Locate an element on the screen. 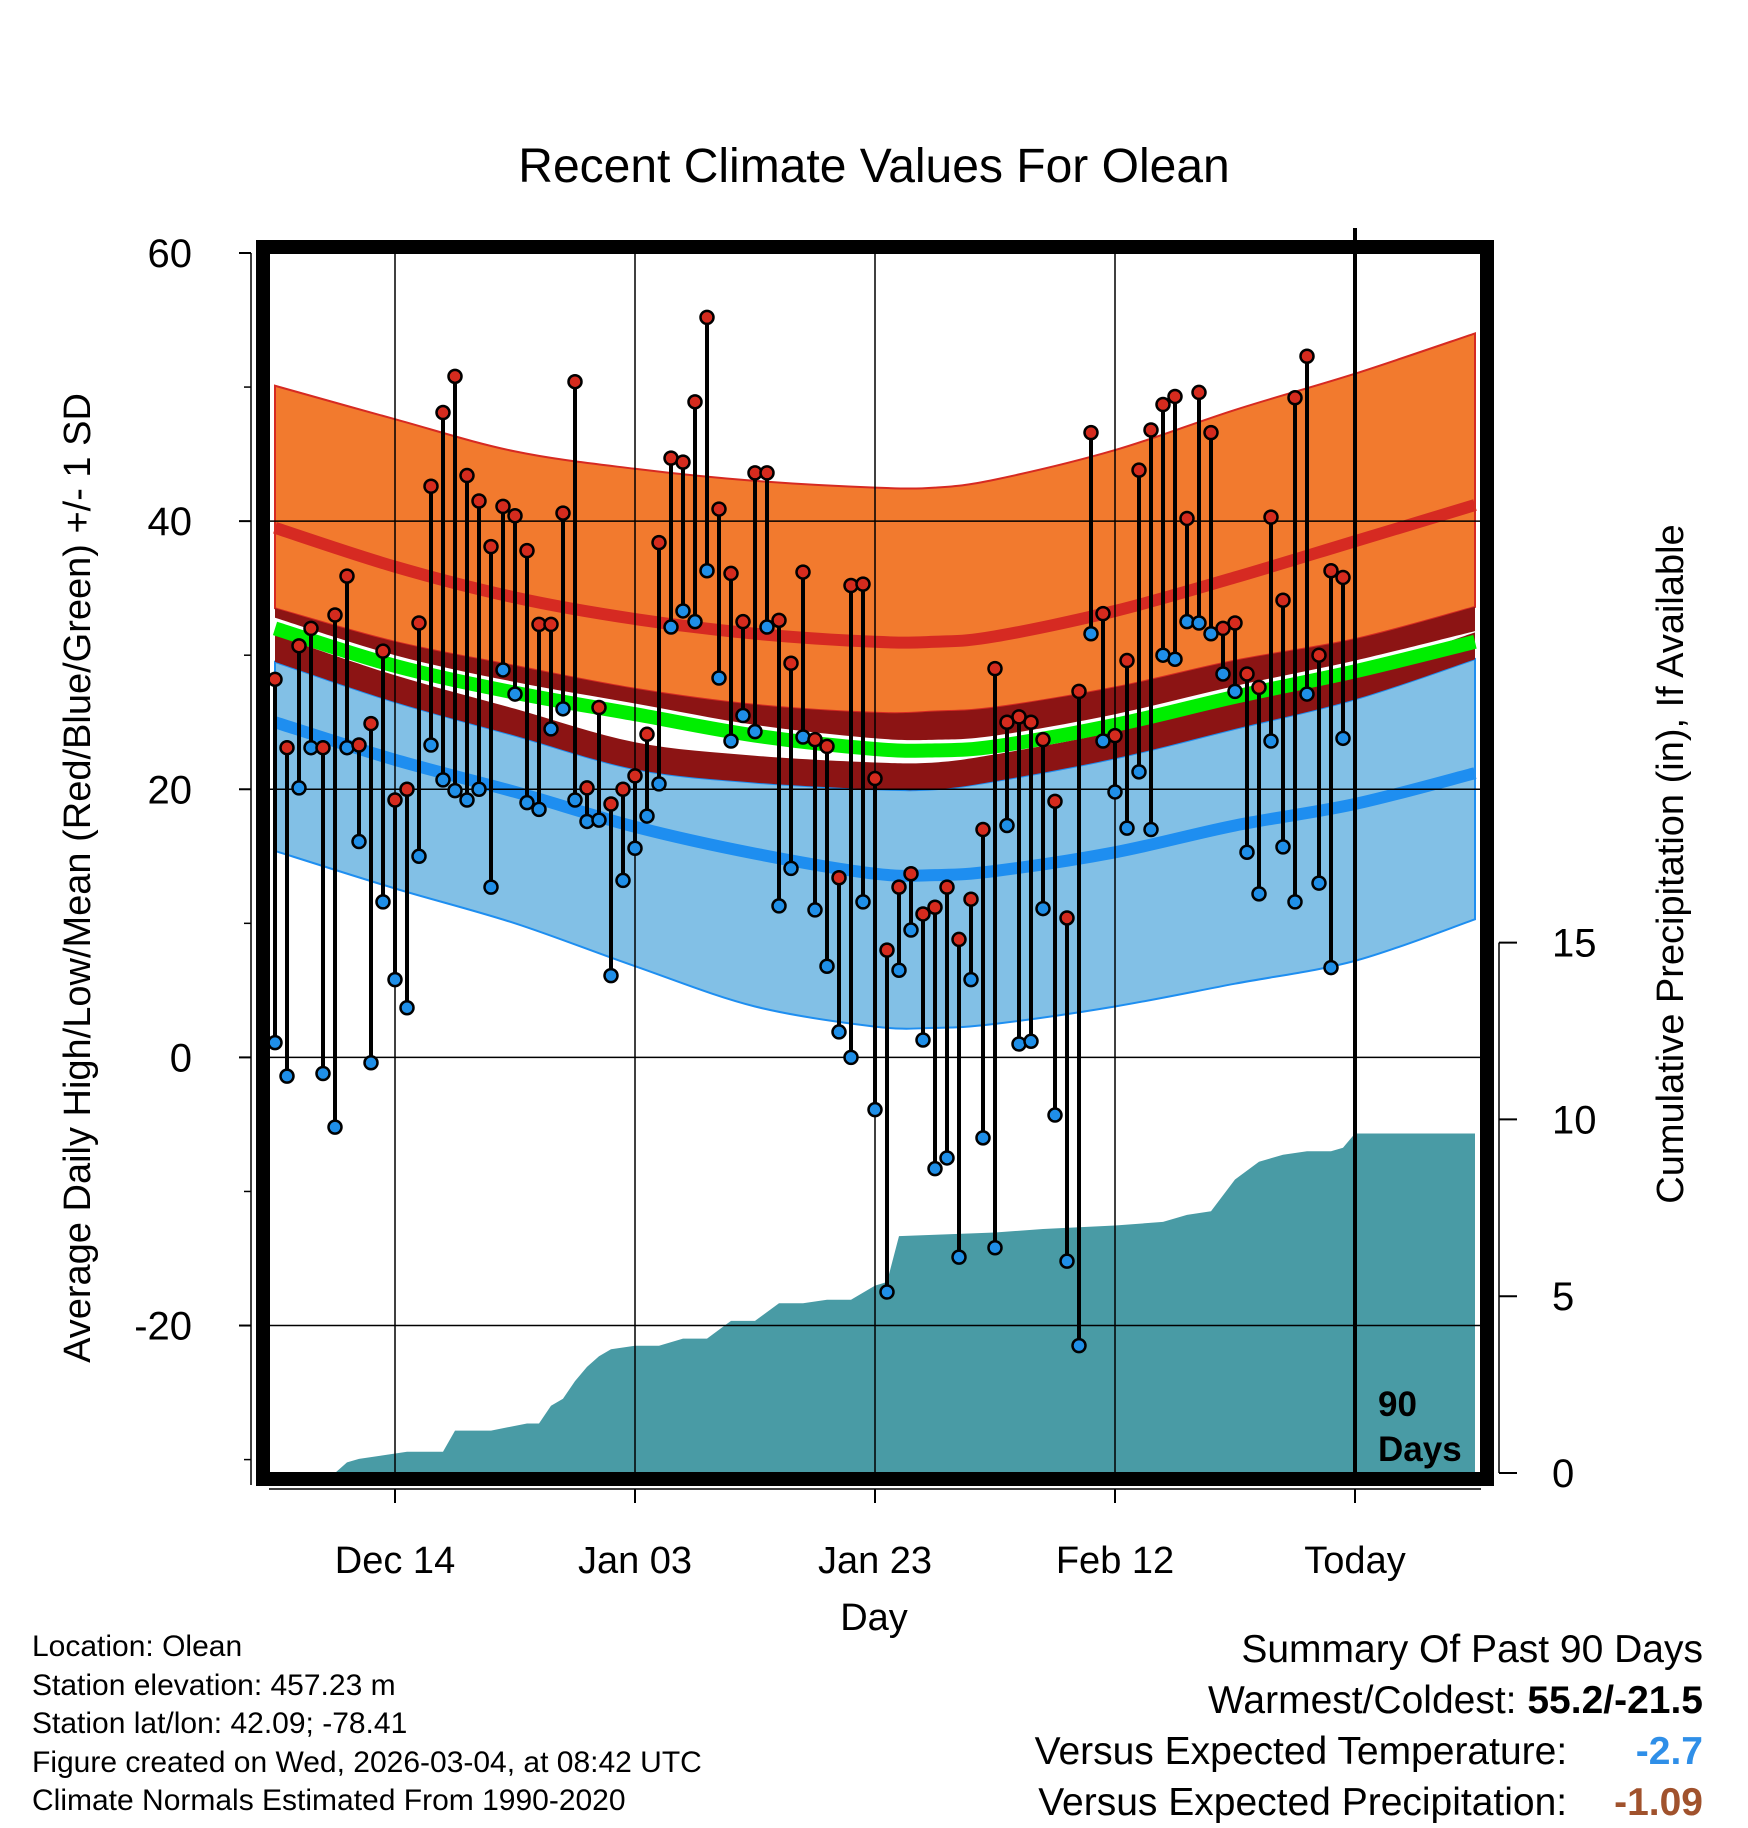 The image size is (1748, 1828). summary-temp: Versus Expected Temperature: -2.7 is located at coordinates (1369, 1751).